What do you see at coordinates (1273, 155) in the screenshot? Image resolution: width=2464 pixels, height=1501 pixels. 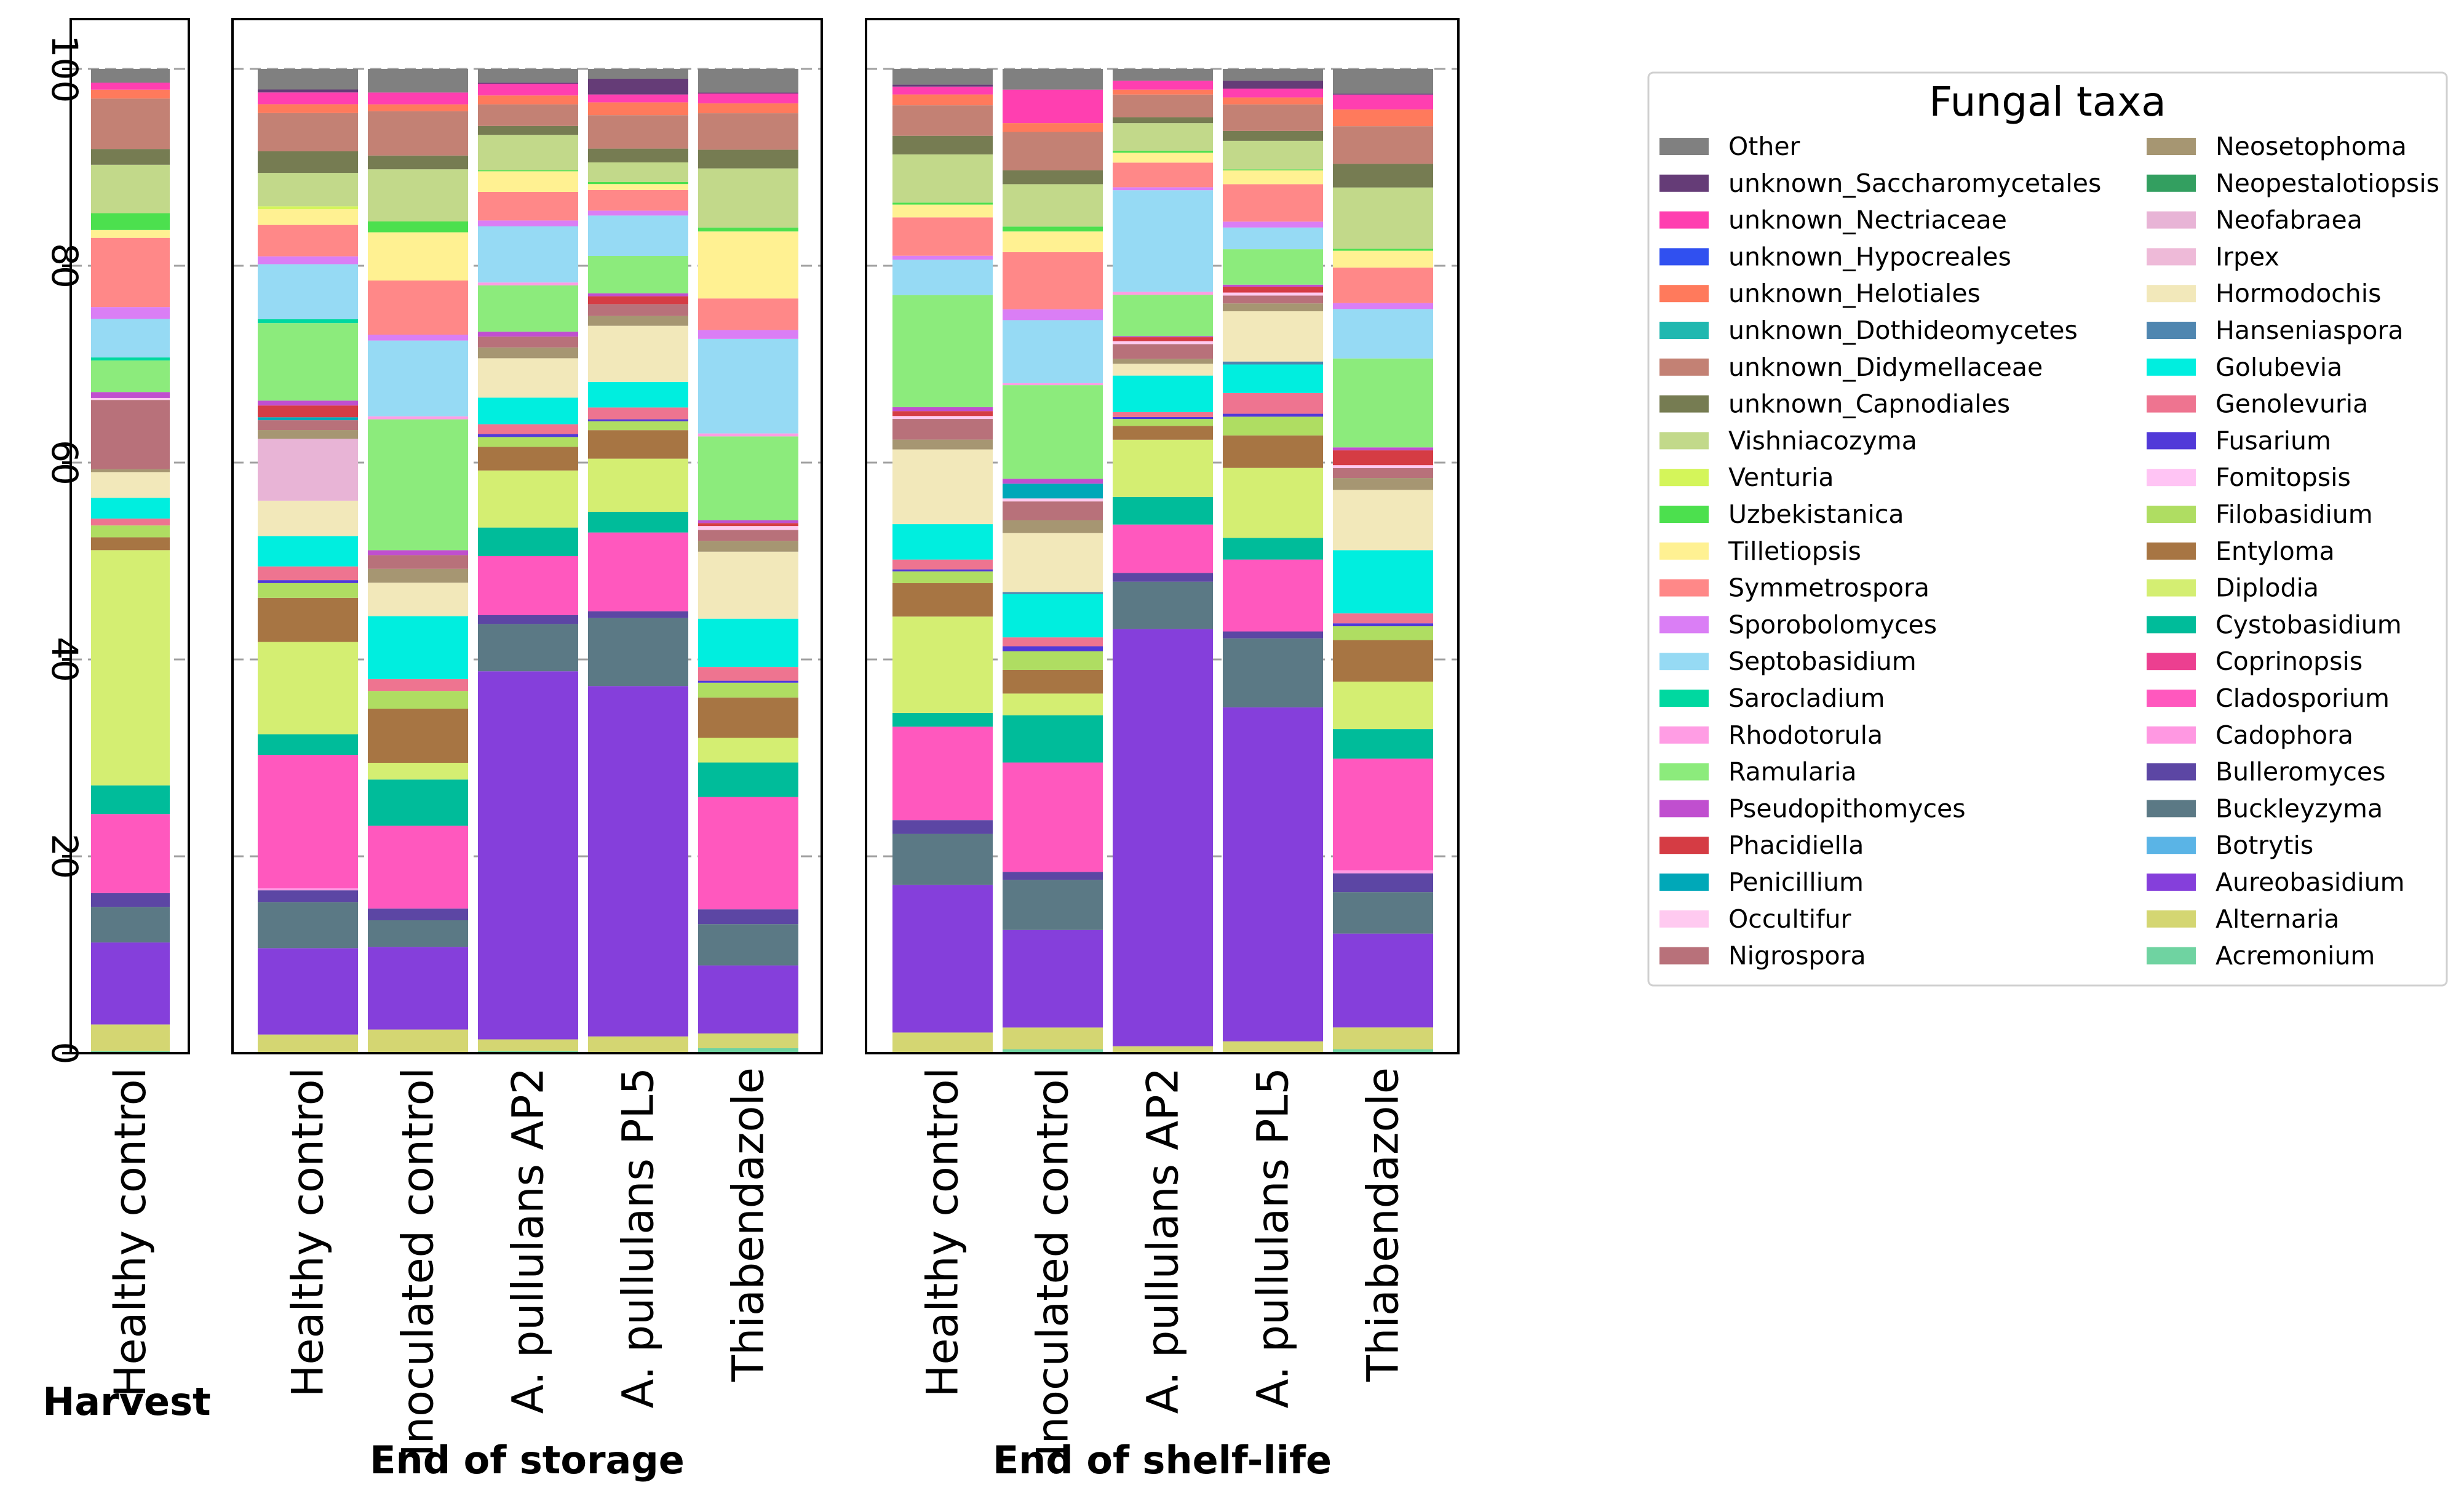 I see `bar-segment-vishniacozyma` at bounding box center [1273, 155].